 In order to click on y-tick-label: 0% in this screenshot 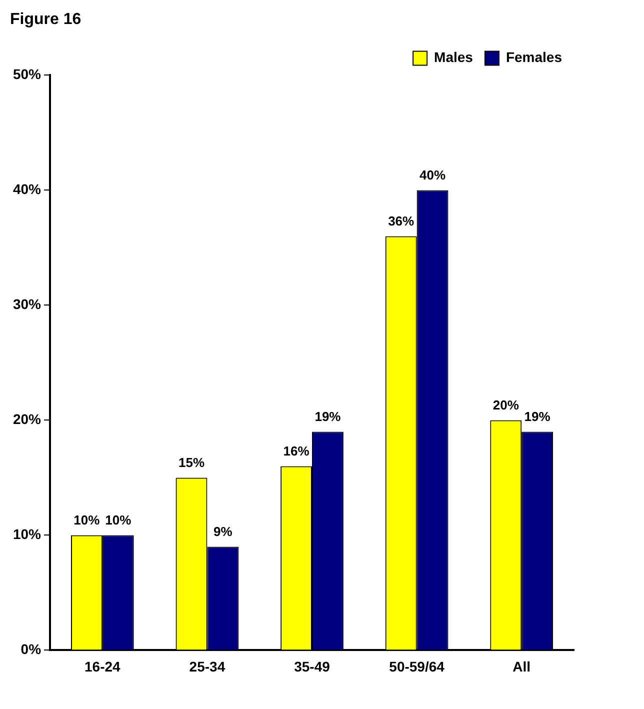, I will do `click(31, 649)`.